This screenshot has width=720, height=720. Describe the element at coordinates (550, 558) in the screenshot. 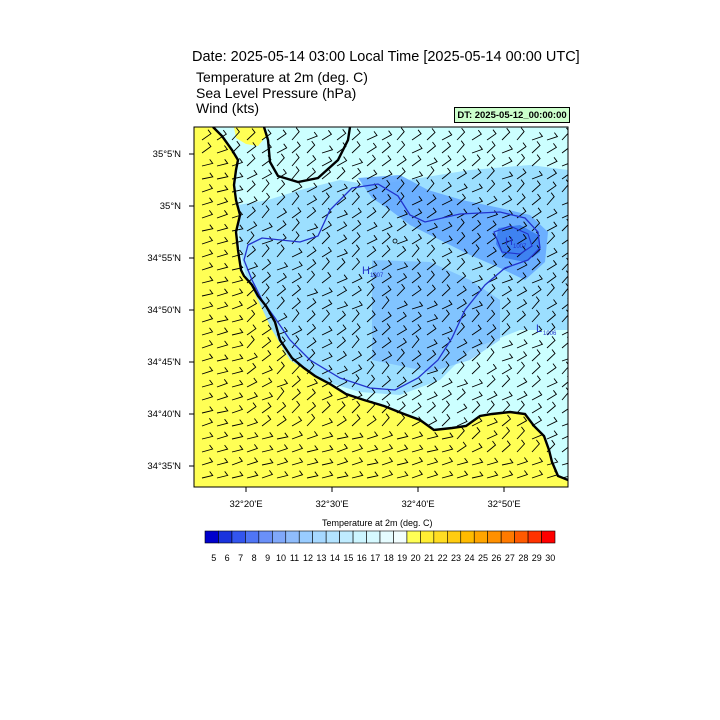

I see `colorbar-label: 30` at that location.